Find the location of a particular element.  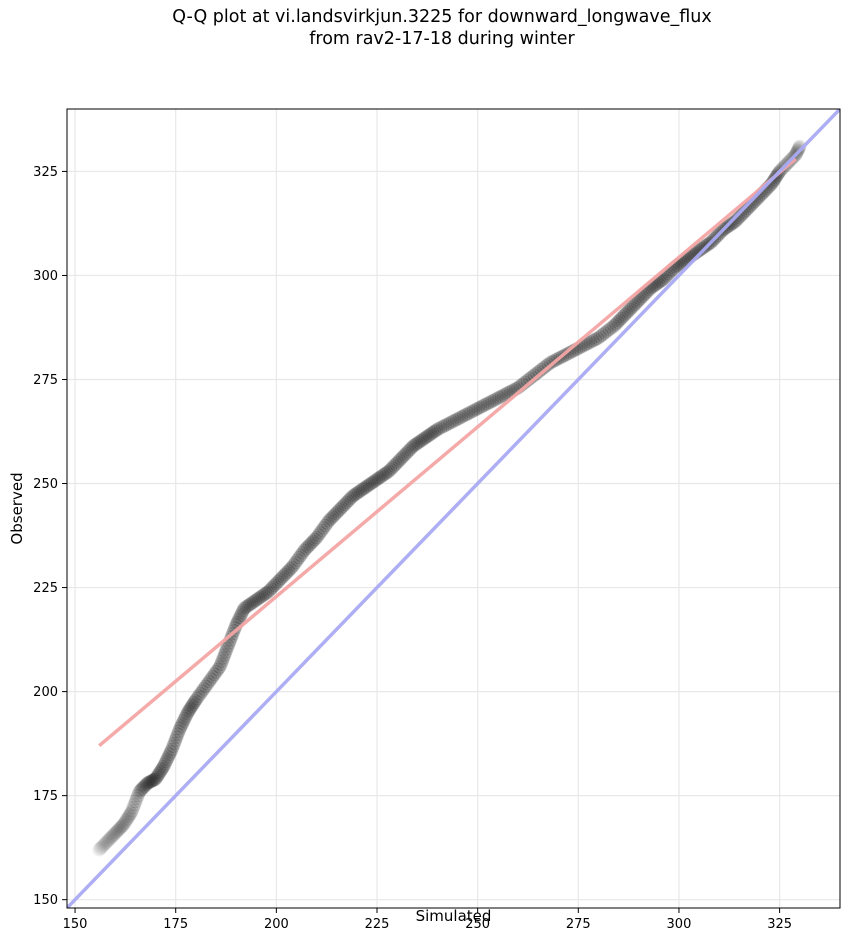

x-tick-label: 200 is located at coordinates (276, 924).